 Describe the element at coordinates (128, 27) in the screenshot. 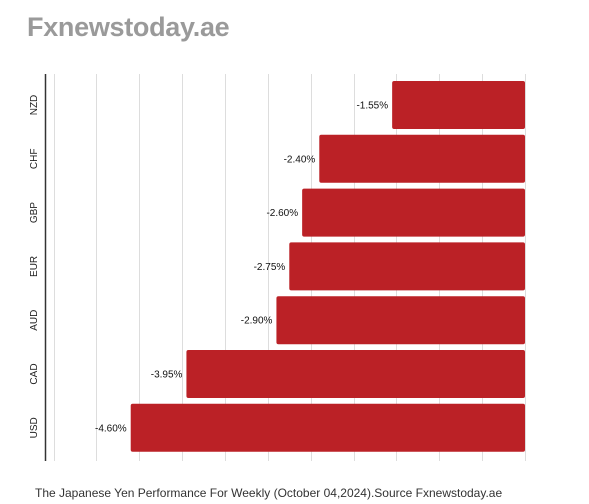

I see `brand-logo-text: Fxnewstoday.ae` at that location.